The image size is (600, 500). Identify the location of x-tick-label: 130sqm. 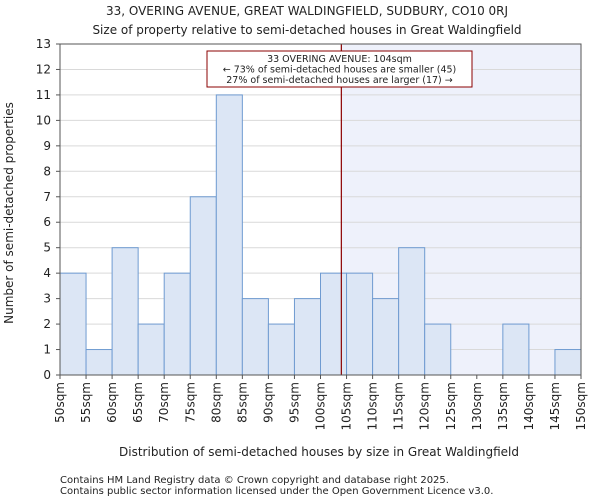
(477, 406).